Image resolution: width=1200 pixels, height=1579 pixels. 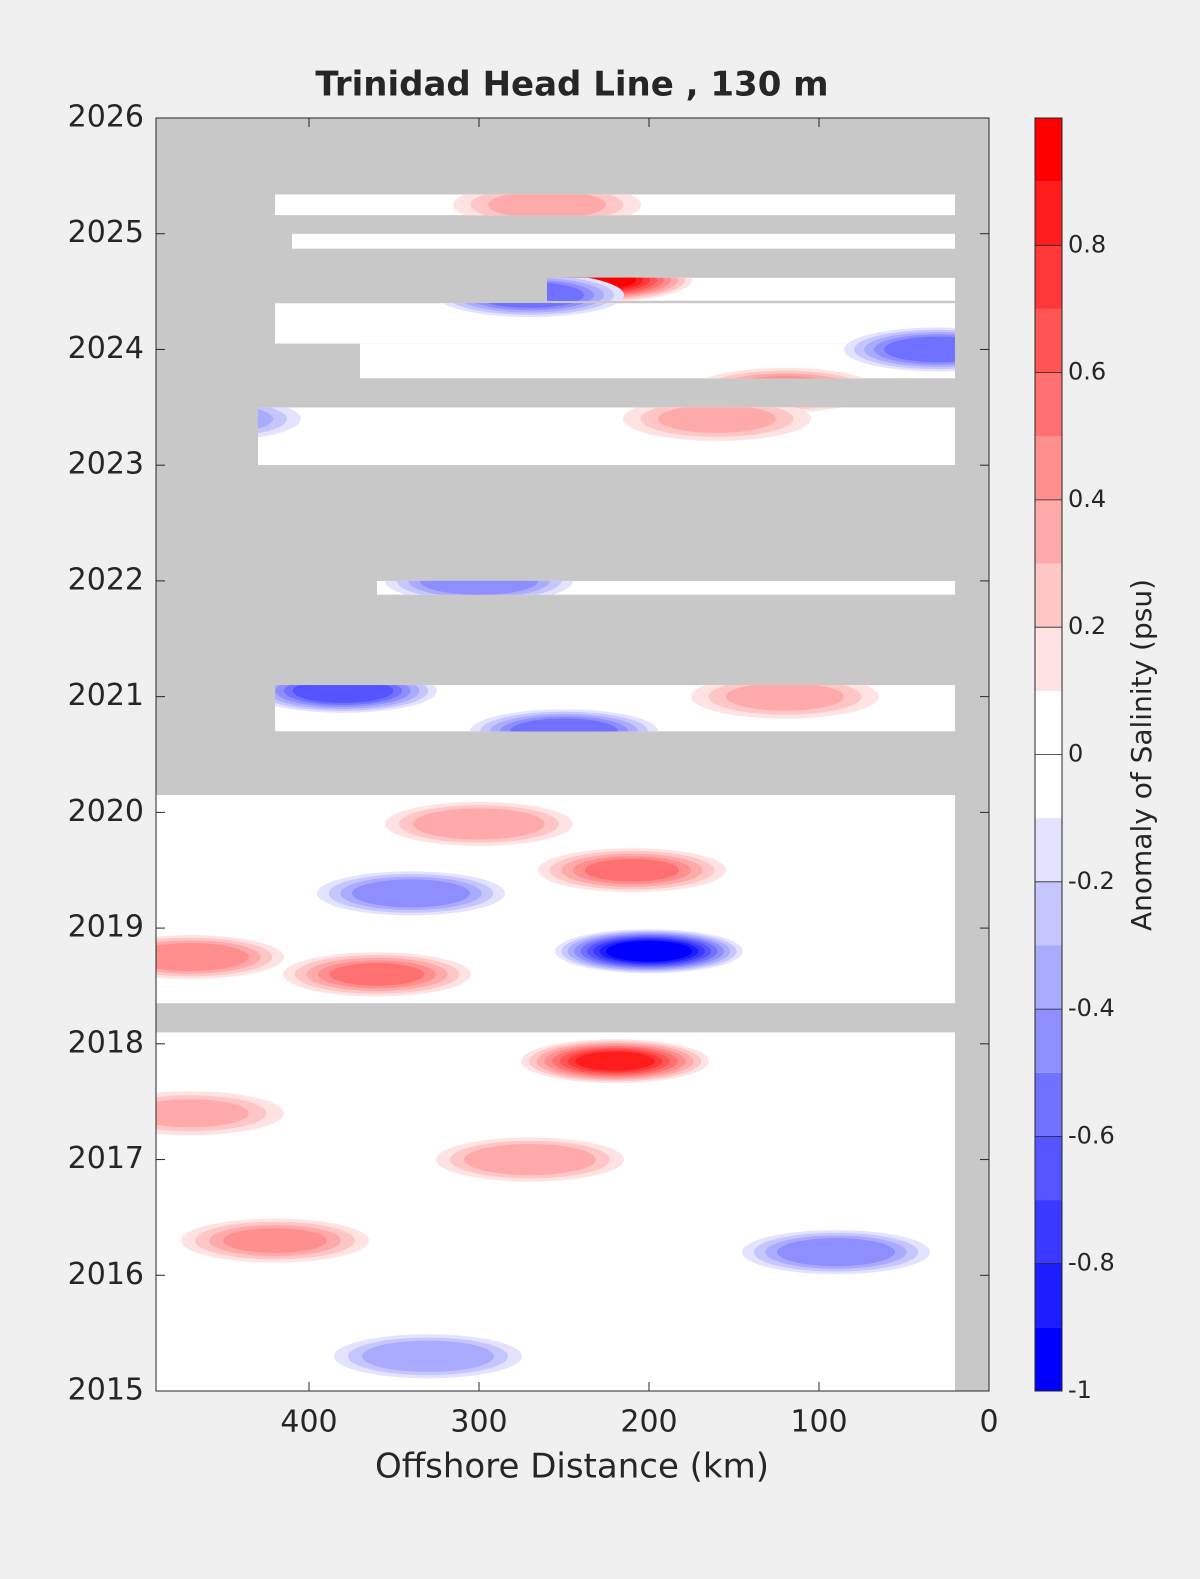 What do you see at coordinates (106, 348) in the screenshot?
I see `y-tick-label: 2024` at bounding box center [106, 348].